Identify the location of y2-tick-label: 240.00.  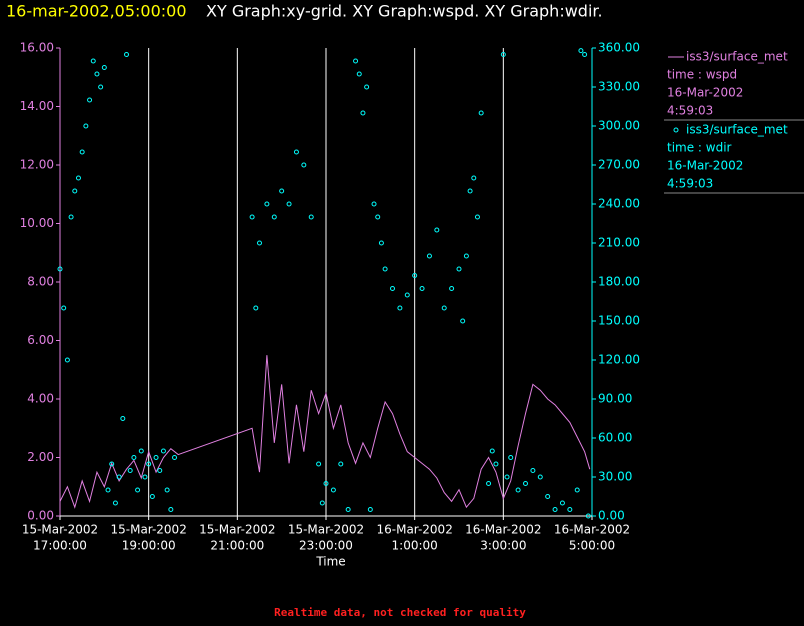
(619, 204).